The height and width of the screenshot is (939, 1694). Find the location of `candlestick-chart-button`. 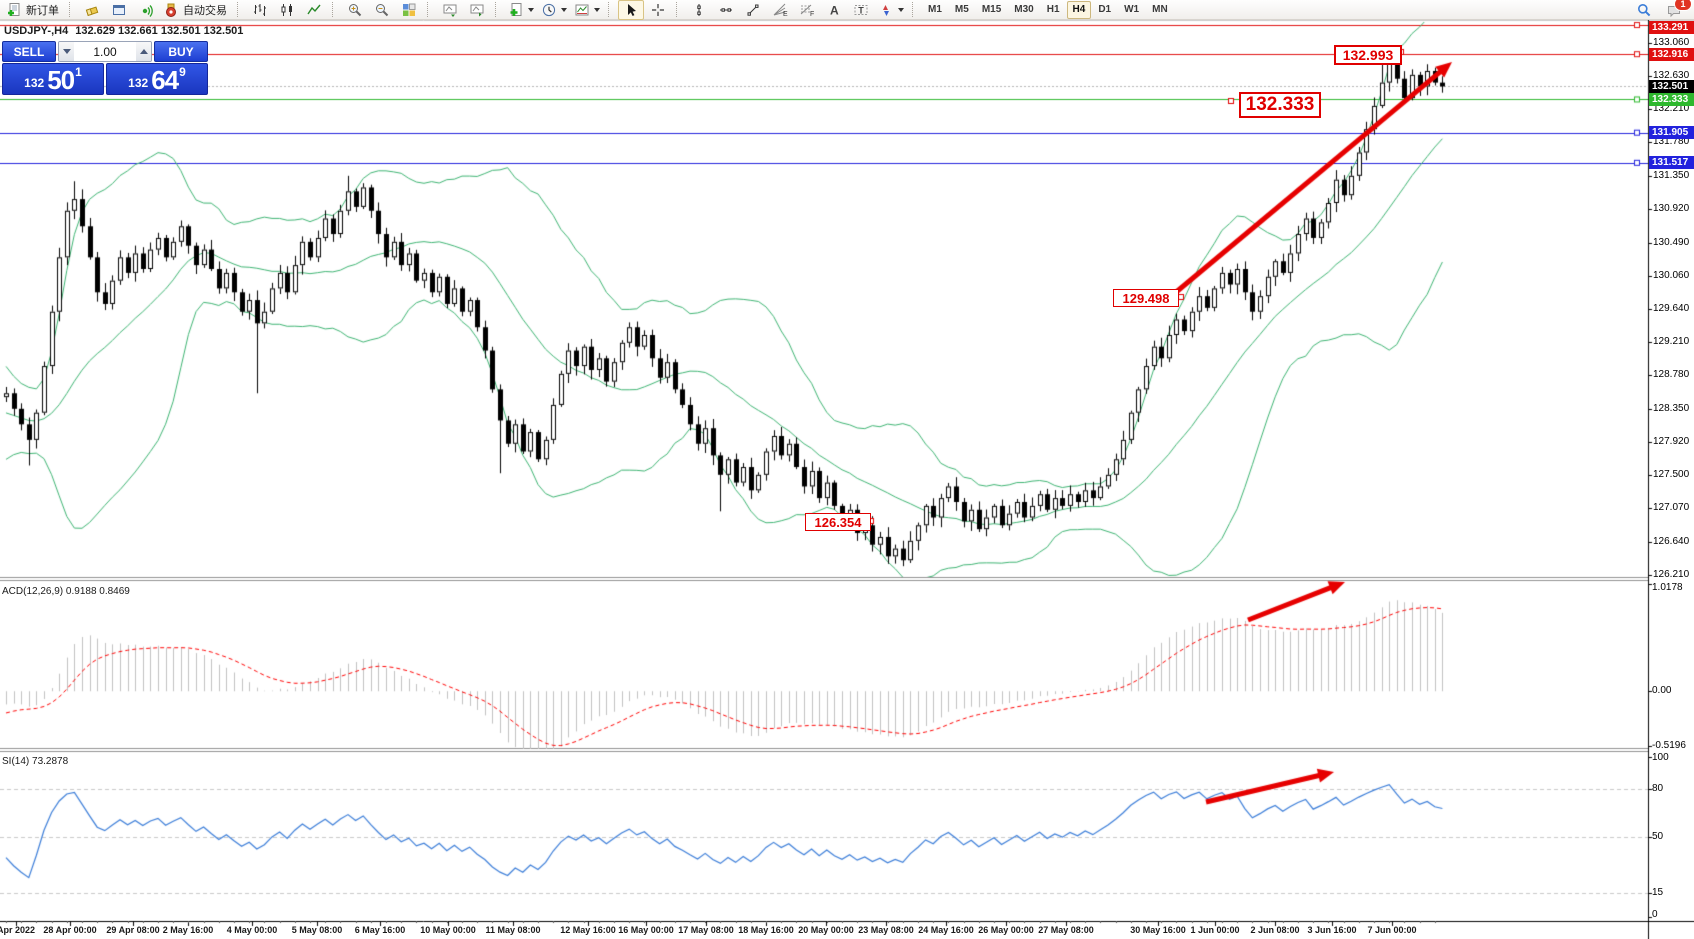

candlestick-chart-button is located at coordinates (287, 10).